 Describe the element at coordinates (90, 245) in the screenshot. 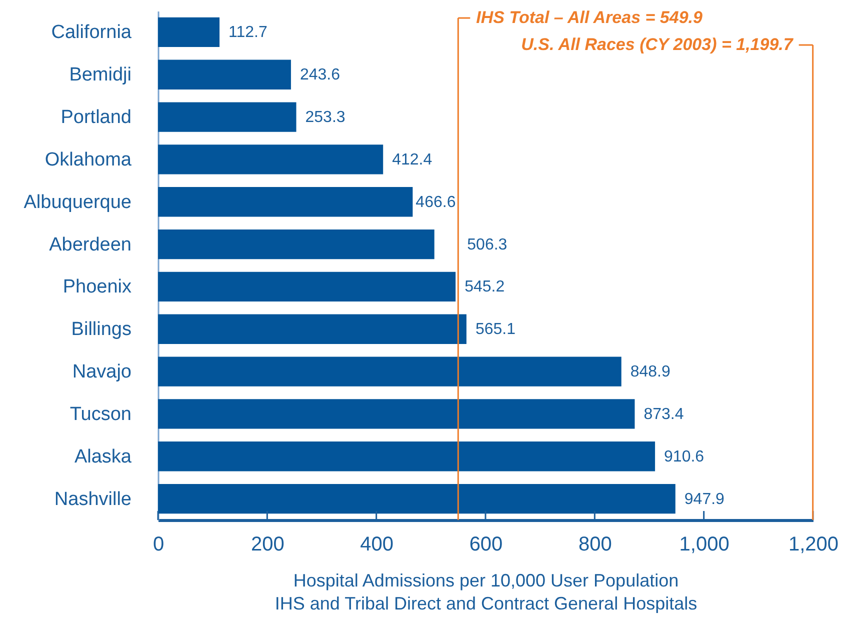

I see `y-tick-label: Aberdeen` at that location.